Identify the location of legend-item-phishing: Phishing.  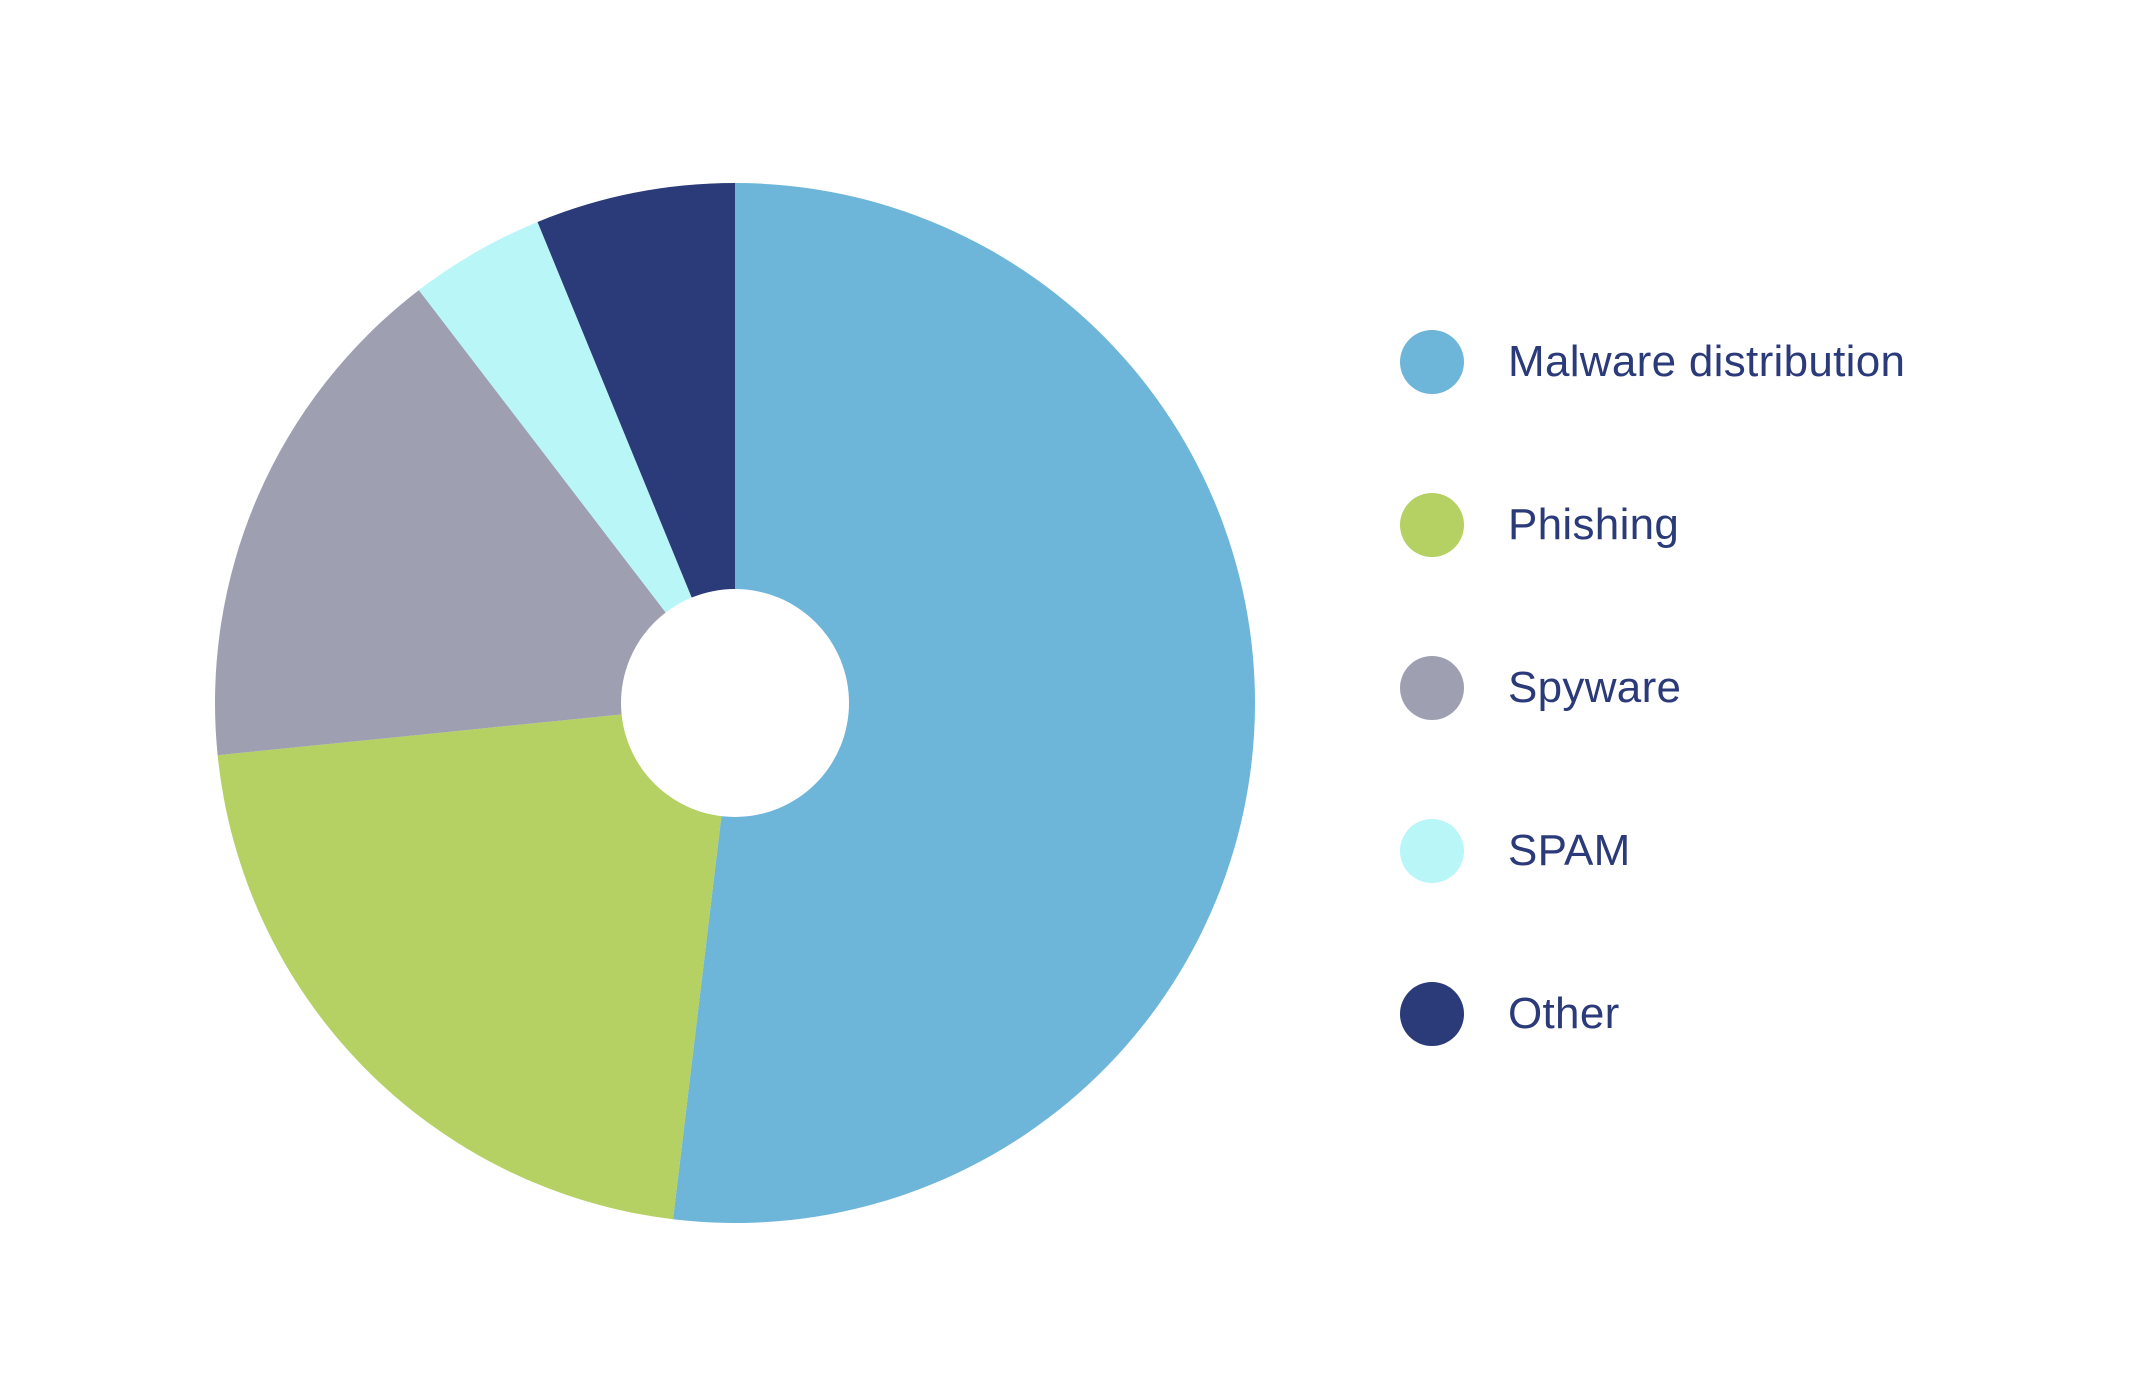
(1720, 525).